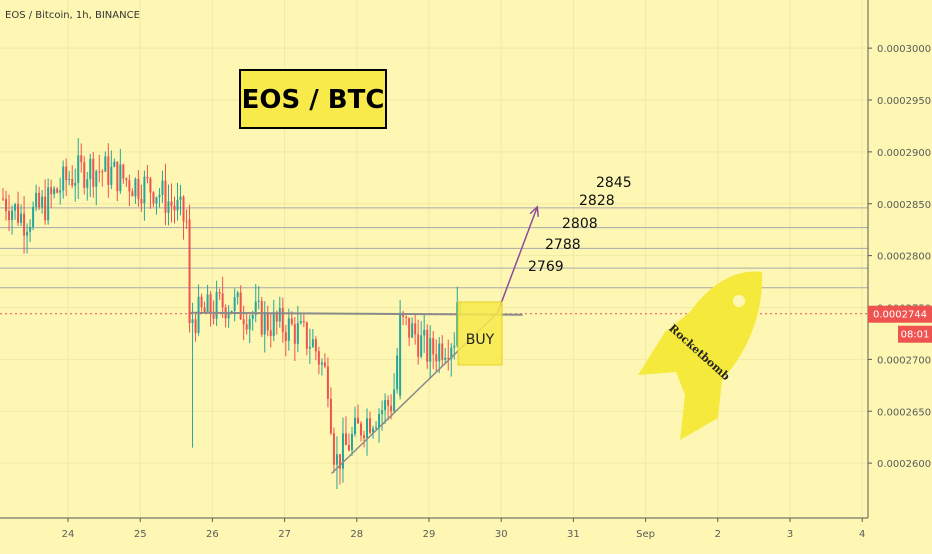 This screenshot has width=932, height=554. Describe the element at coordinates (904, 101) in the screenshot. I see `y-tick-label: 0.0002950` at that location.